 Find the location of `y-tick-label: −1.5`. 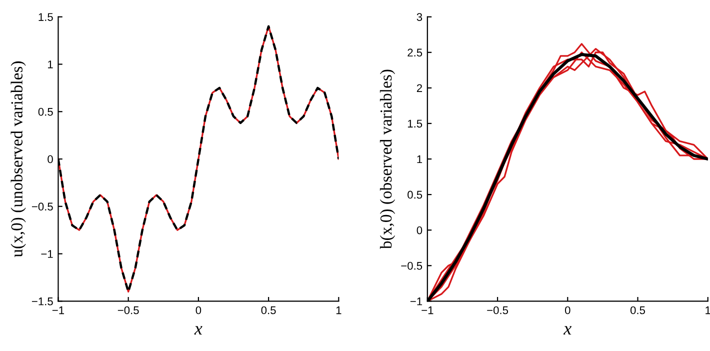

y-tick-label: −1.5 is located at coordinates (42, 302).